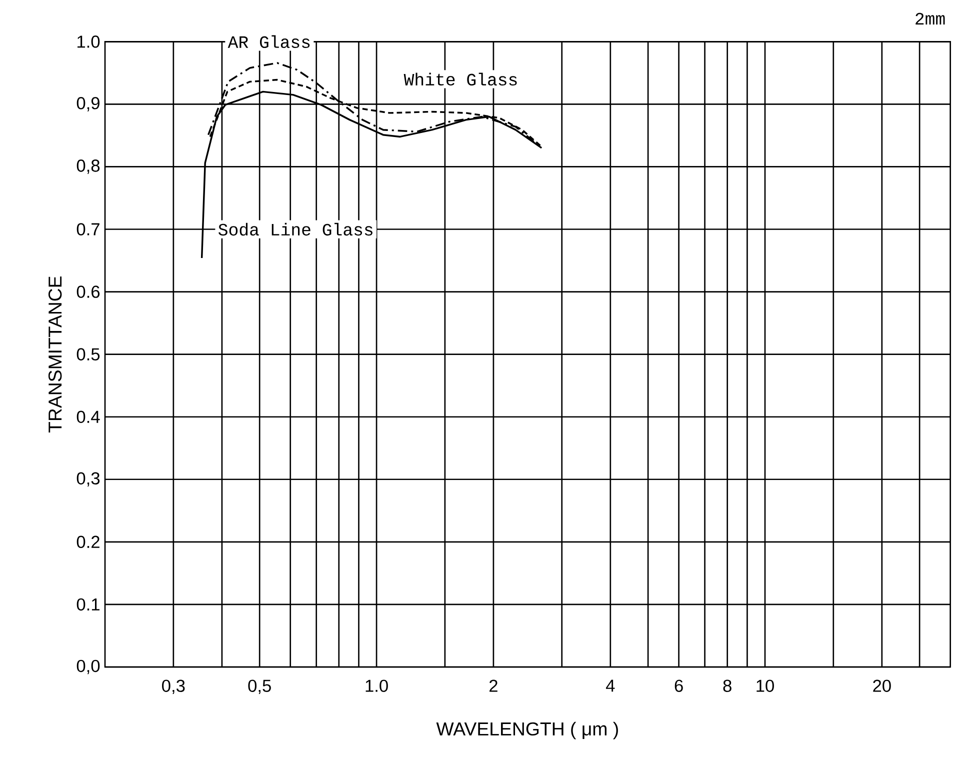 The width and height of the screenshot is (957, 774). What do you see at coordinates (269, 41) in the screenshot?
I see `series-label: AR Glass` at bounding box center [269, 41].